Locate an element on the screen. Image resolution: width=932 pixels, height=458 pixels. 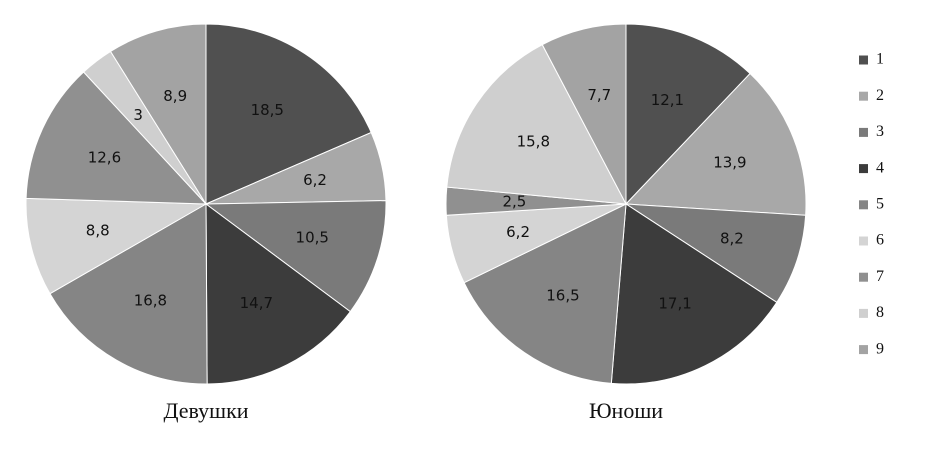
data-label: 12,1 is located at coordinates (667, 100).